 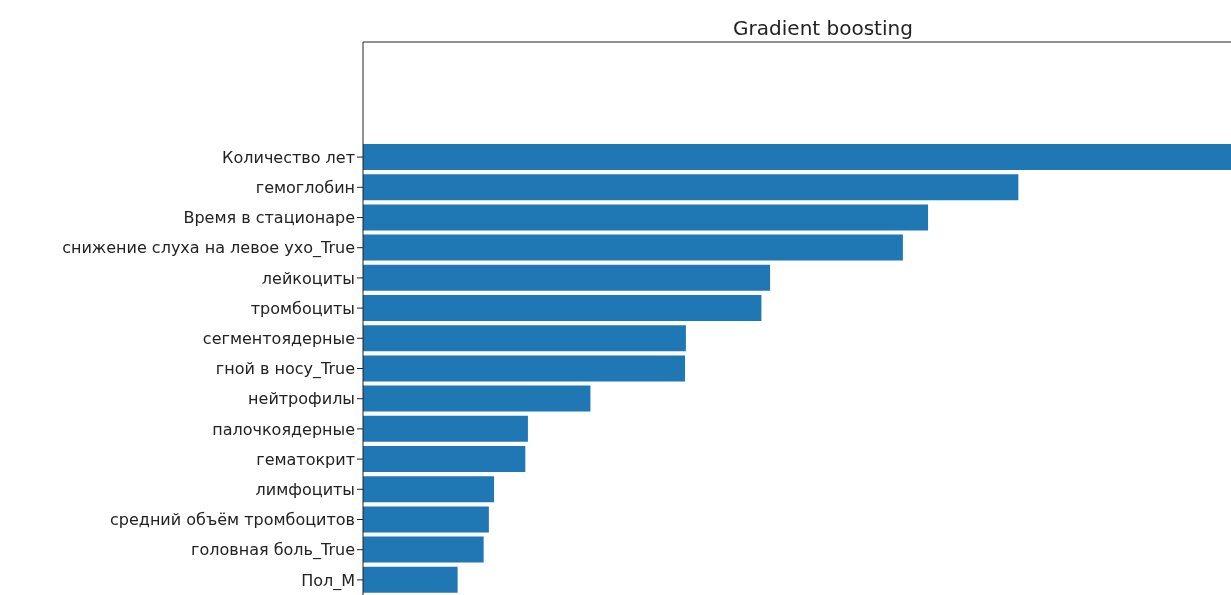 I want to click on y-tick-label: Время в стационаре, so click(x=269, y=218).